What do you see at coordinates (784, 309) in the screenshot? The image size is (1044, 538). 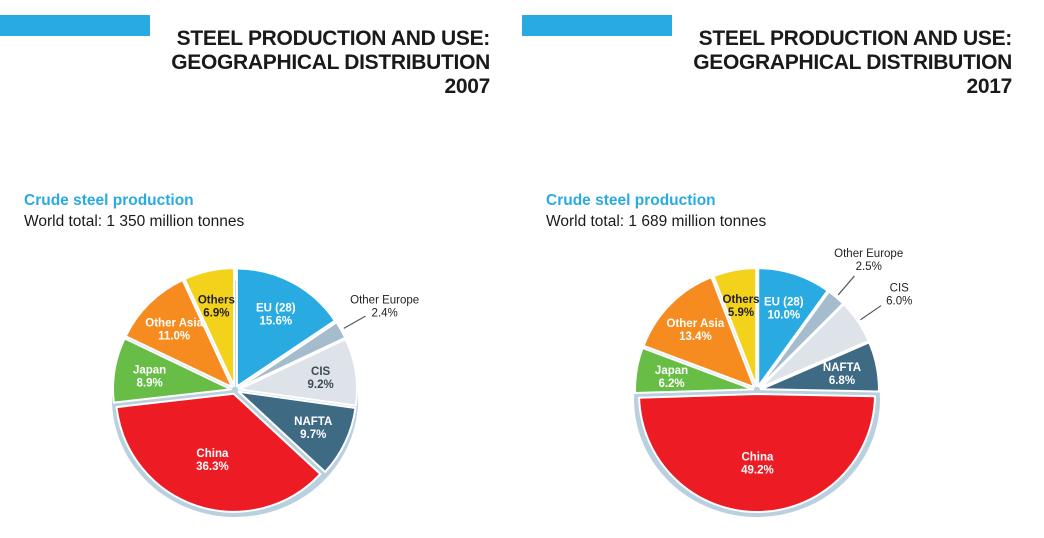 I see `slice-label-eu-28: EU (28) 10.0%` at bounding box center [784, 309].